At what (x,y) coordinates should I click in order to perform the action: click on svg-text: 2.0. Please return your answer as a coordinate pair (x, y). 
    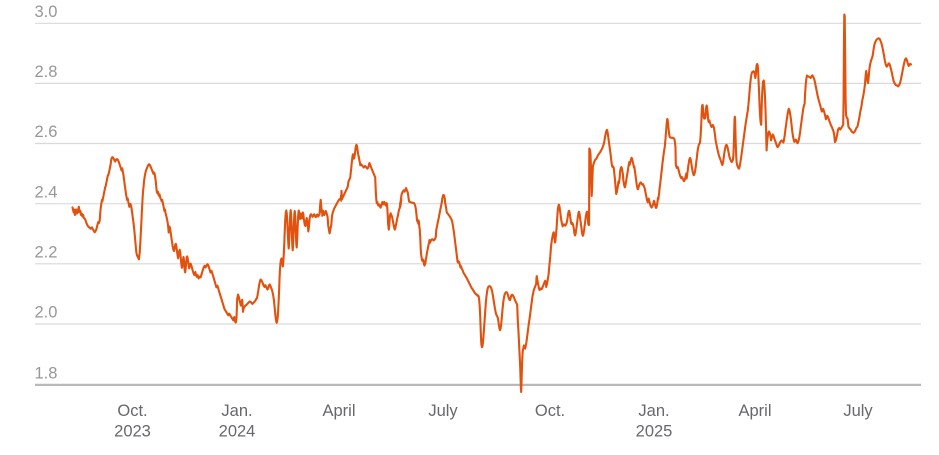
    Looking at the image, I should click on (46, 313).